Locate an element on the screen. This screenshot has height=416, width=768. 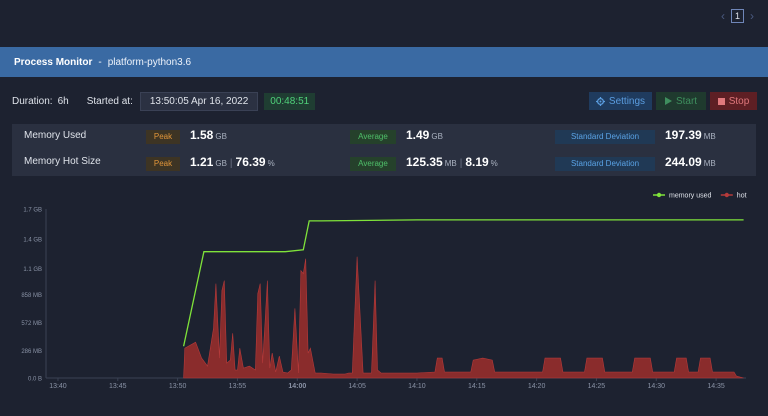
duration-label: Duration: is located at coordinates (32, 101).